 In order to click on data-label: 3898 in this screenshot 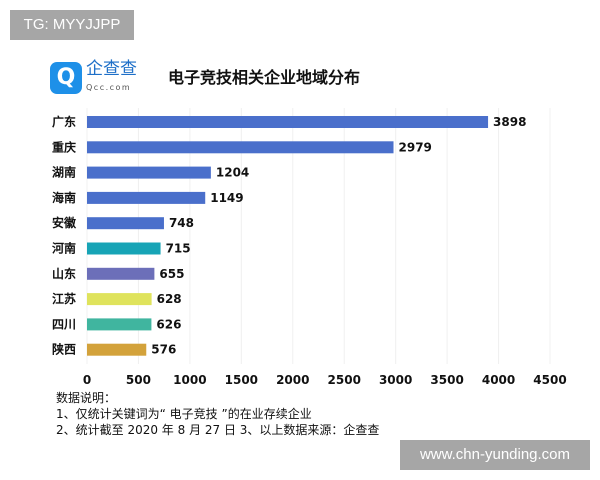, I will do `click(509, 122)`.